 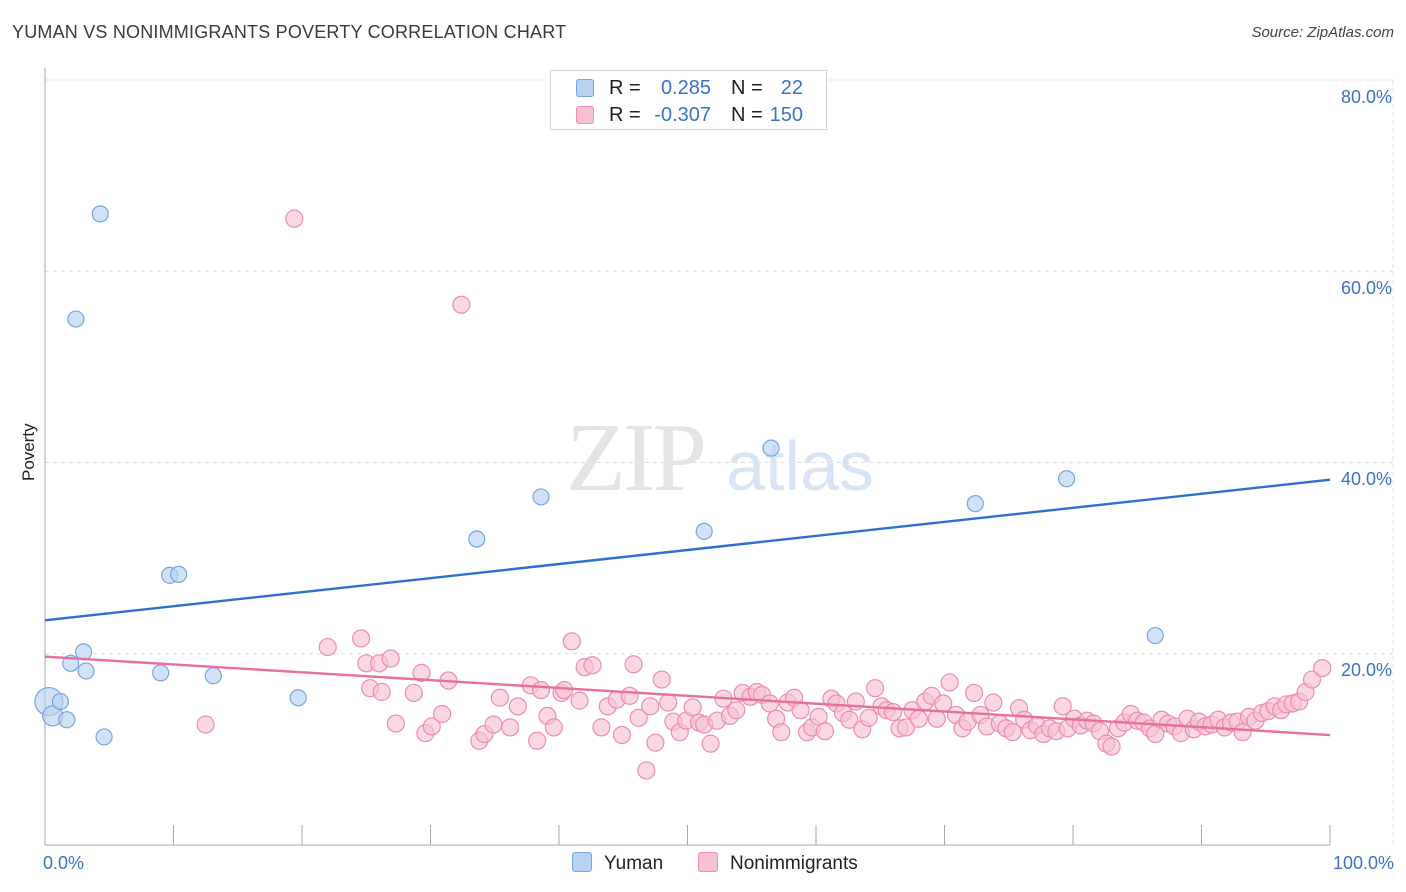 I want to click on y-tick-label-80: 80.0%, so click(x=1366, y=97).